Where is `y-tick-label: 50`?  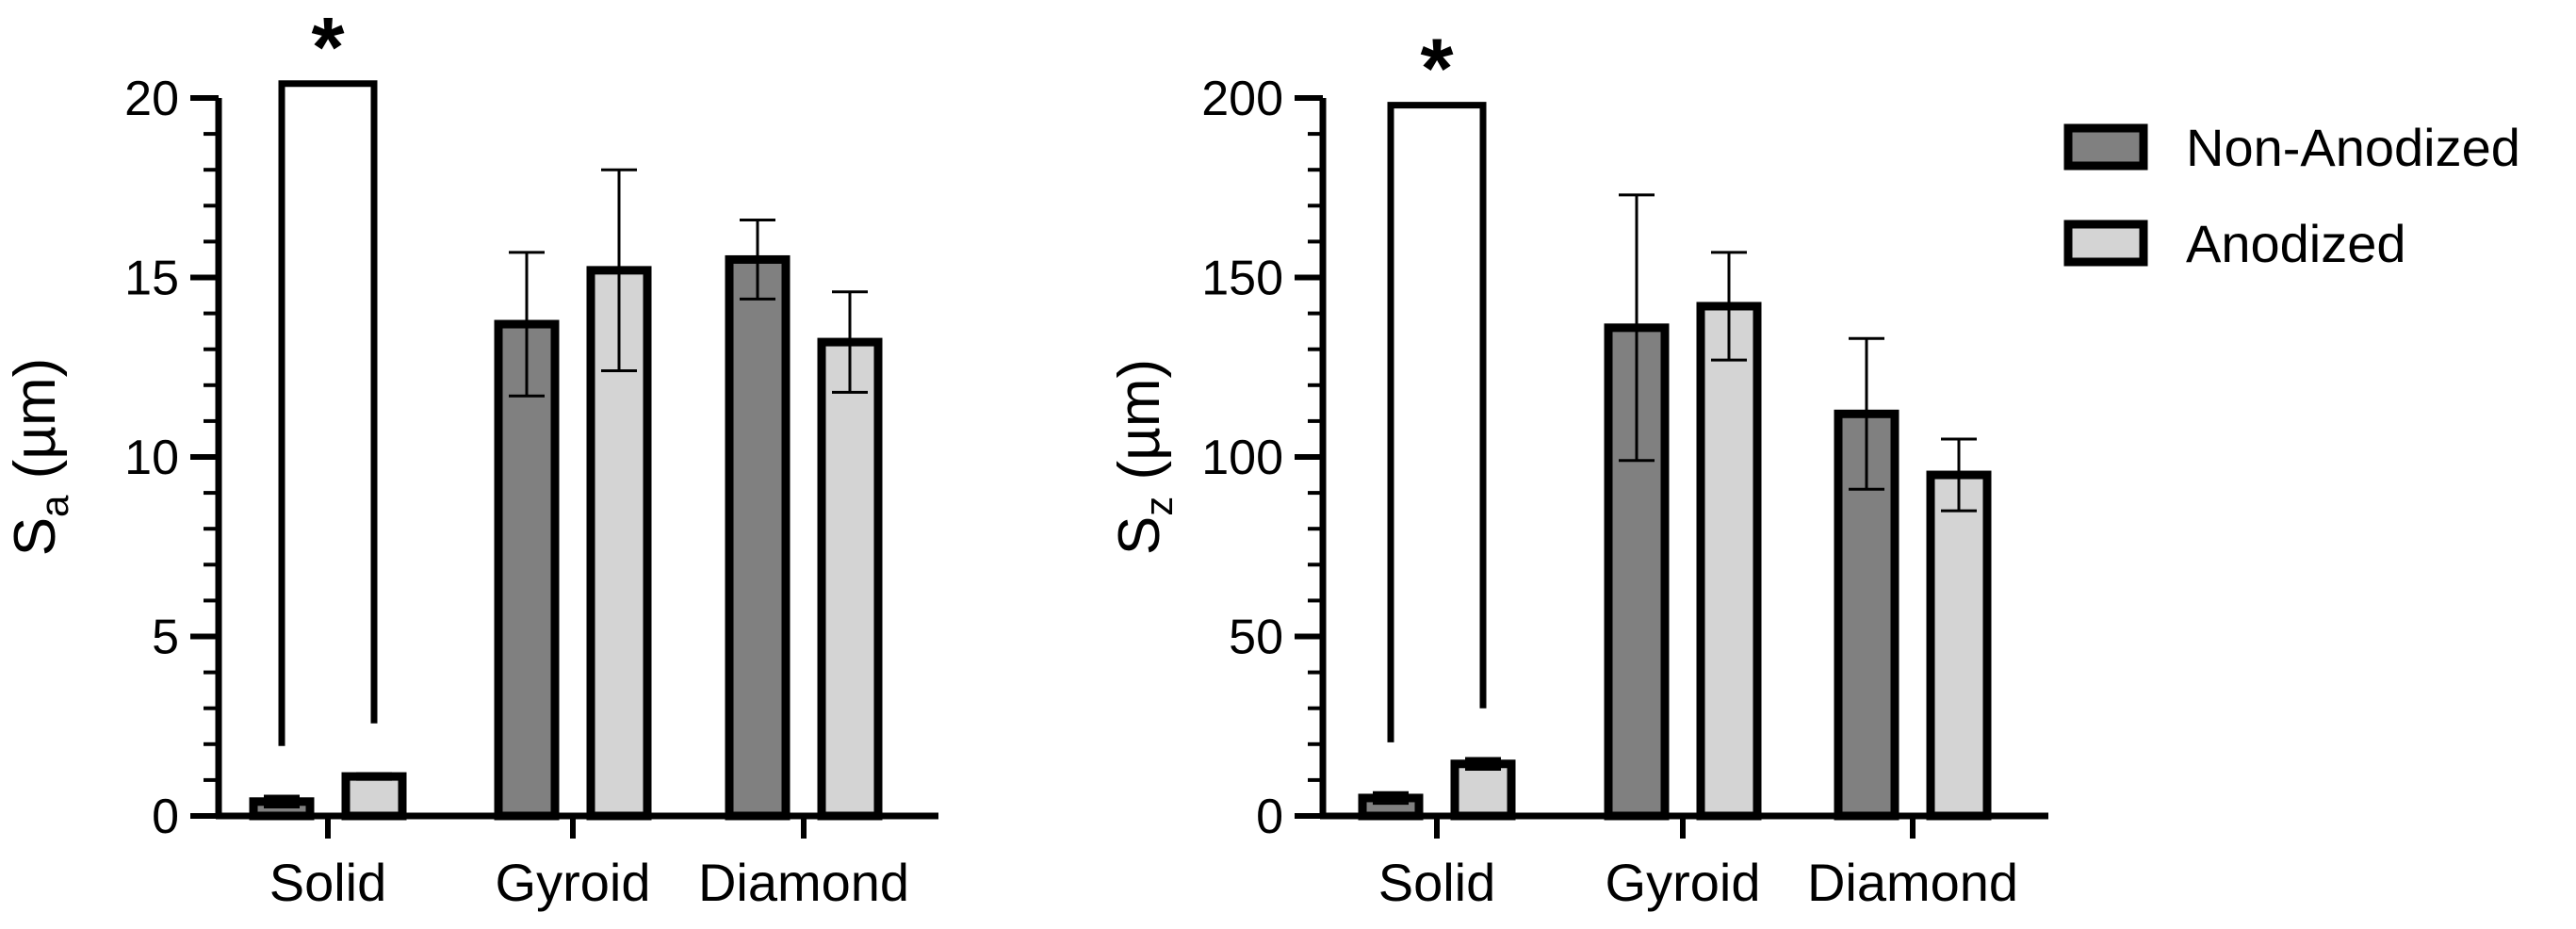
y-tick-label: 50 is located at coordinates (1256, 638).